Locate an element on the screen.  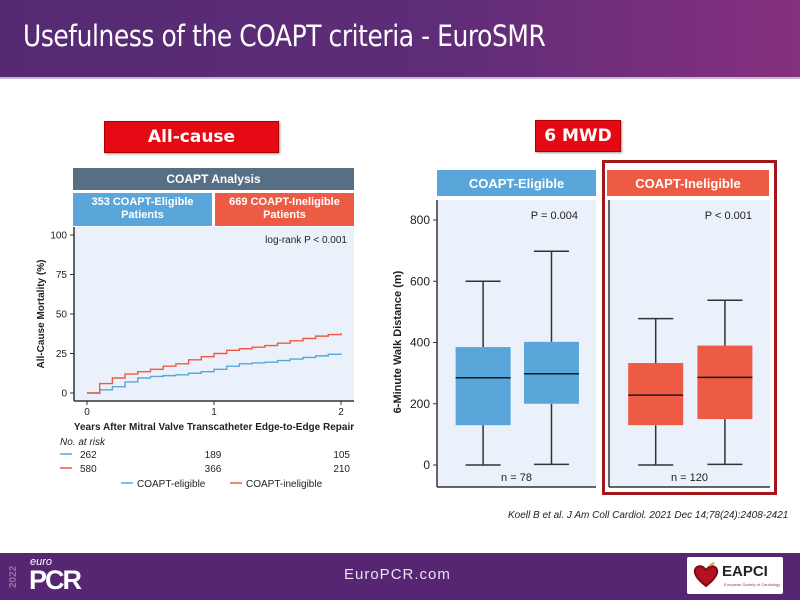
km-logrank-annotation: log-rank P < 0.001 is located at coordinates (306, 240).